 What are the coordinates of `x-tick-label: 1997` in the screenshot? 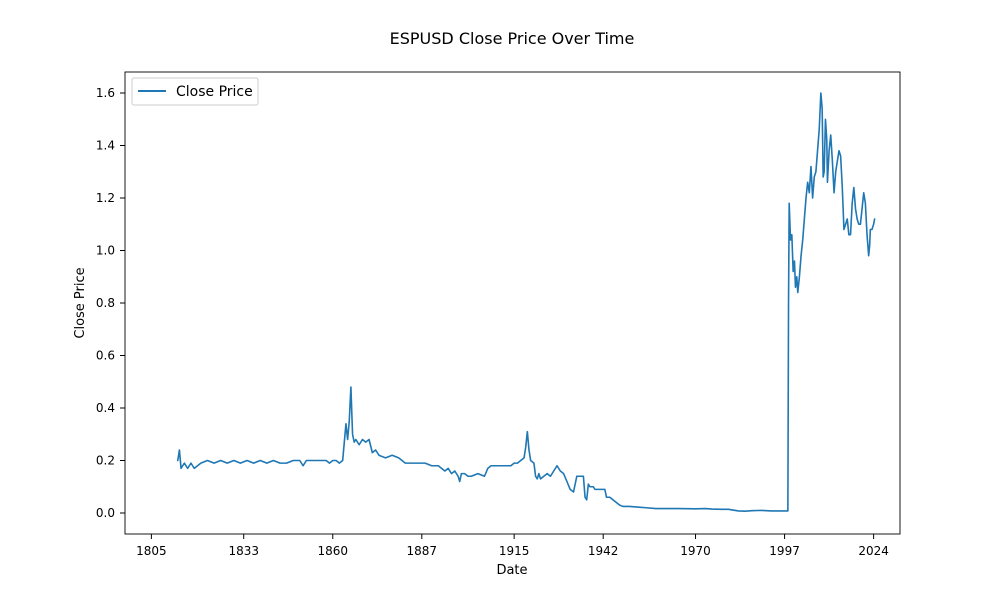 It's located at (784, 551).